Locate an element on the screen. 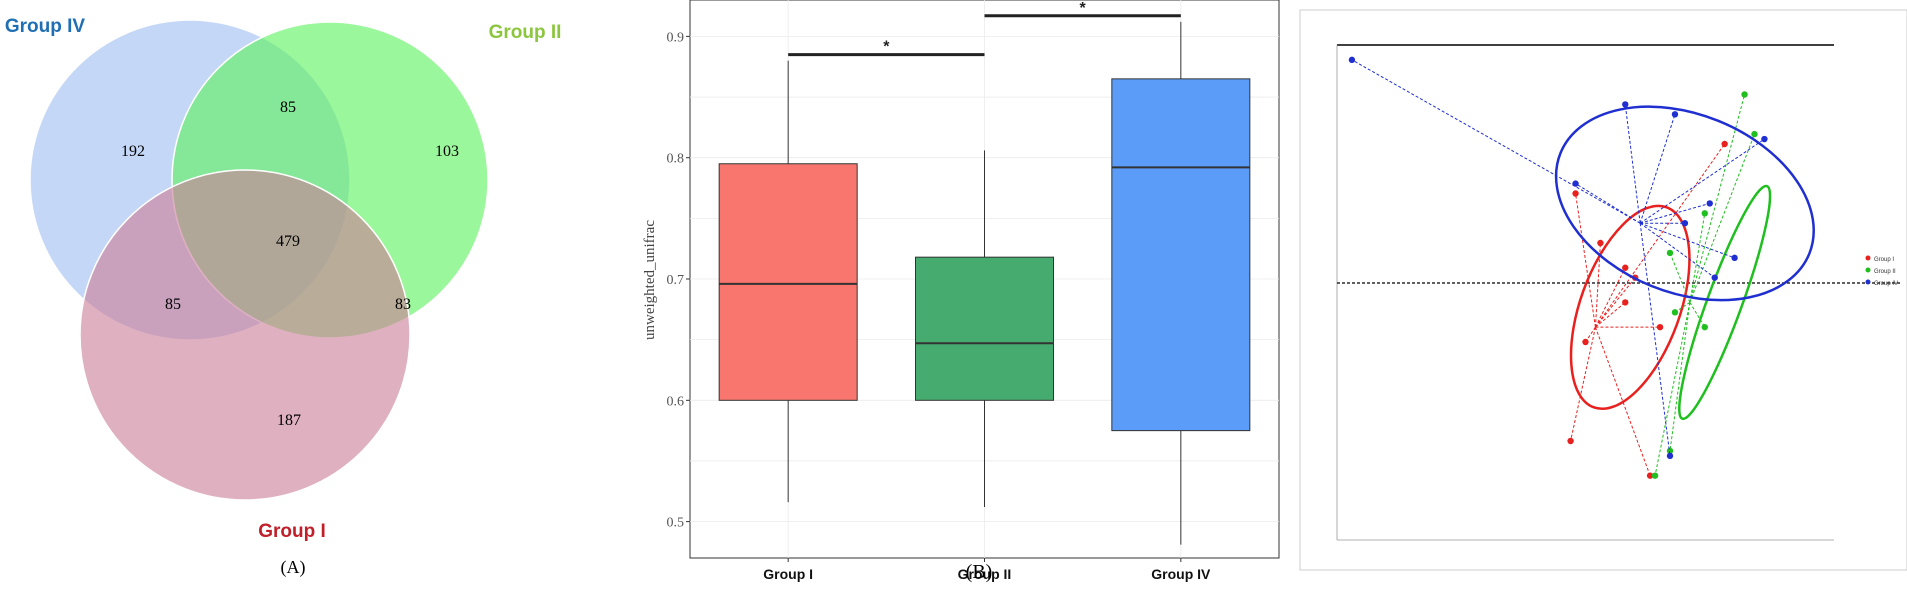  legend-label: Group IV is located at coordinates (1886, 284).